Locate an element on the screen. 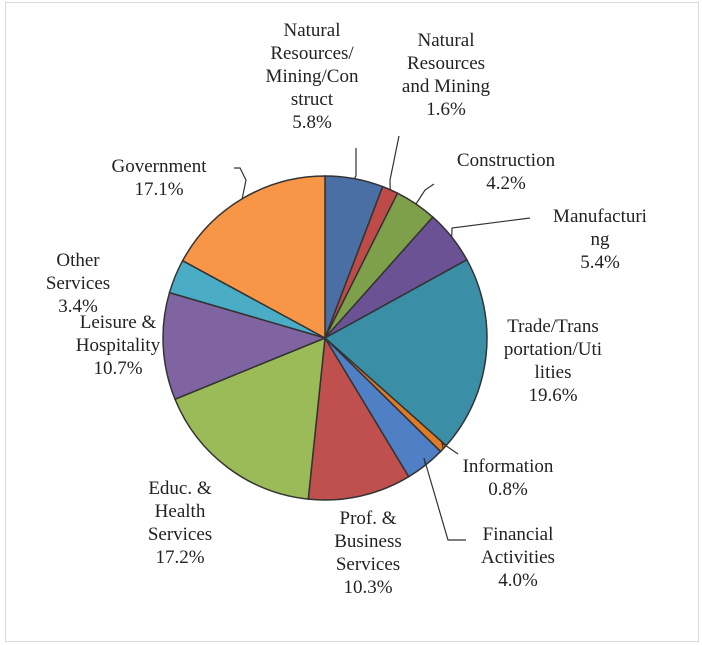 This screenshot has height=645, width=702. slice-label-line: 4.2% is located at coordinates (506, 183).